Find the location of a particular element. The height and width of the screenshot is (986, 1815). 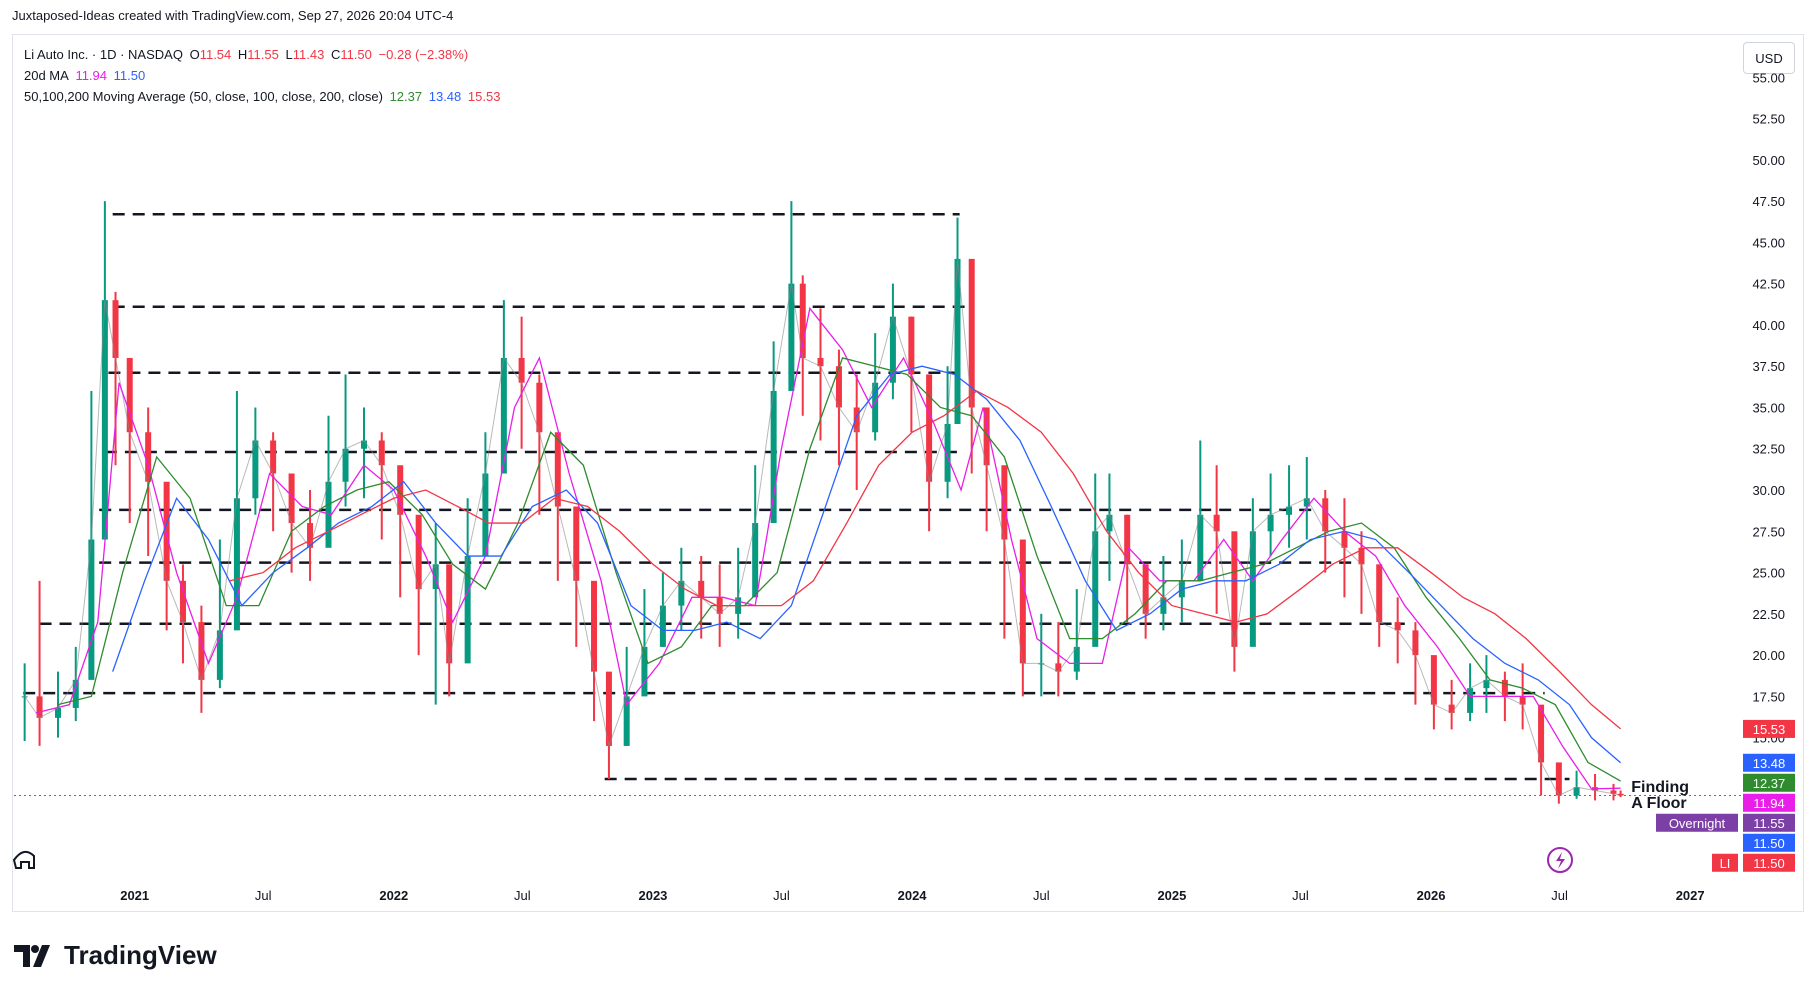

y-tick-label: 32.50 is located at coordinates (1768, 449).